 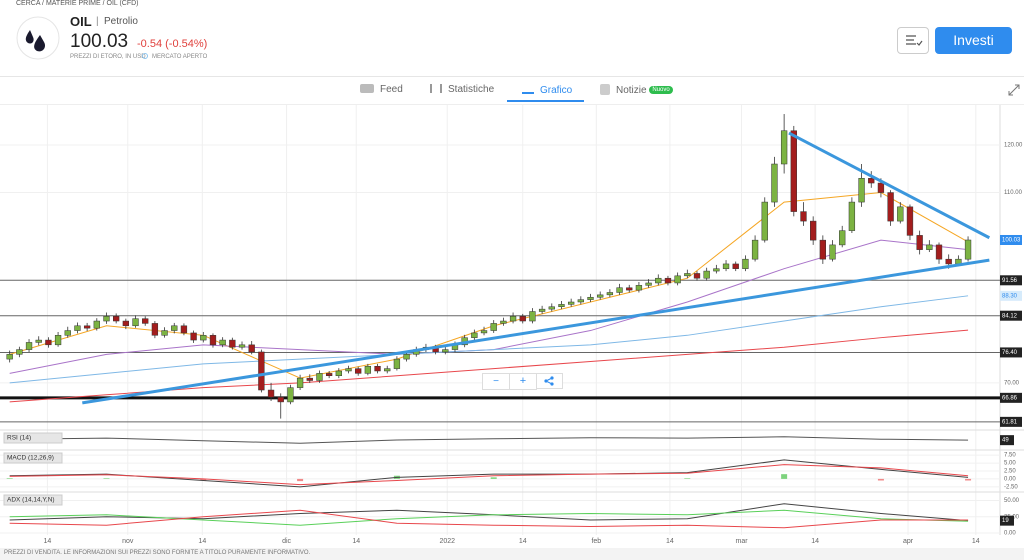 I want to click on level-label: 76.40, so click(x=1010, y=353).